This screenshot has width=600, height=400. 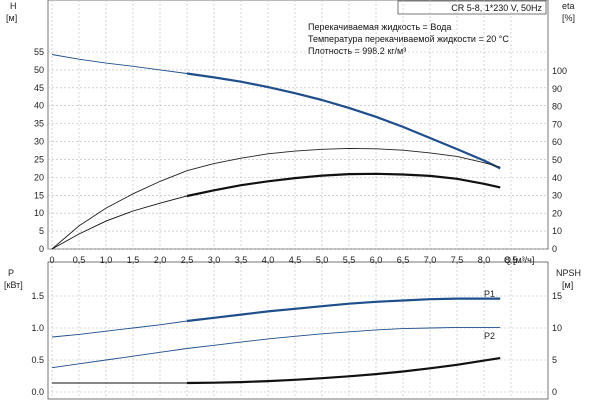 What do you see at coordinates (496, 8) in the screenshot?
I see `chart-title: CR 5-8, 1*230 V, 50Hz` at bounding box center [496, 8].